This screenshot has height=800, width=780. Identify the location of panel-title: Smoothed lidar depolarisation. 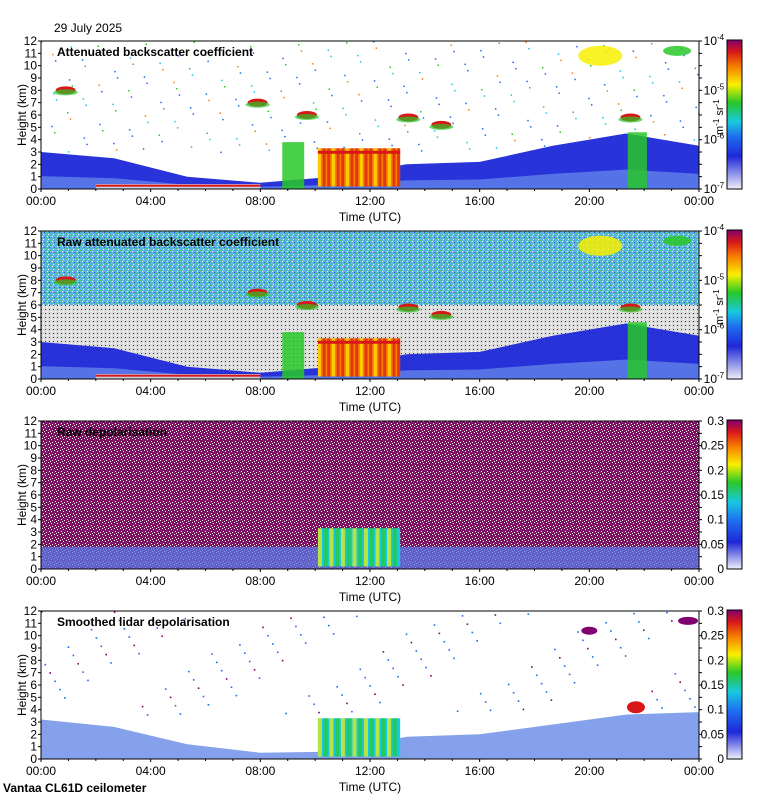
(143, 622).